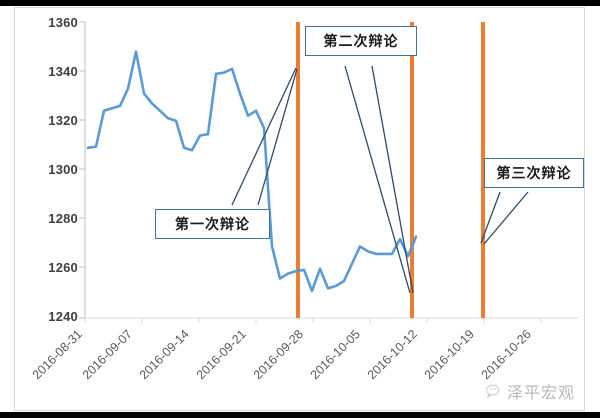 The image size is (600, 418). I want to click on y-axis-tick-1280: 1280, so click(63, 218).